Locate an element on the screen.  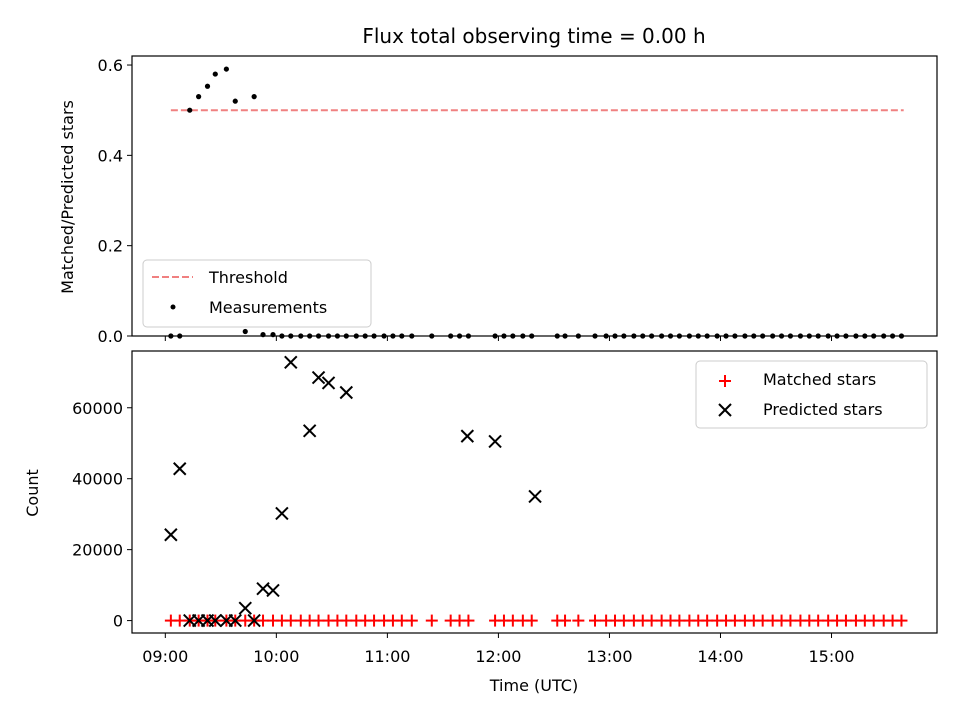
chart-title: Flux total observing time = 0.00 h is located at coordinates (533, 36).